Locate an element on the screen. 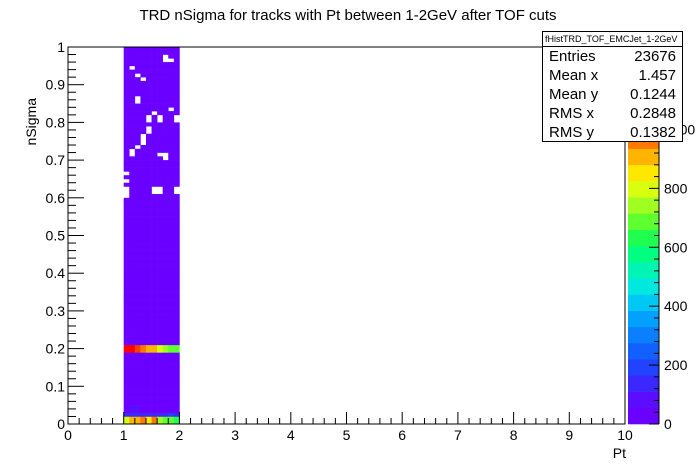 Image resolution: width=696 pixels, height=472 pixels. heatmap-cells is located at coordinates (151, 236).